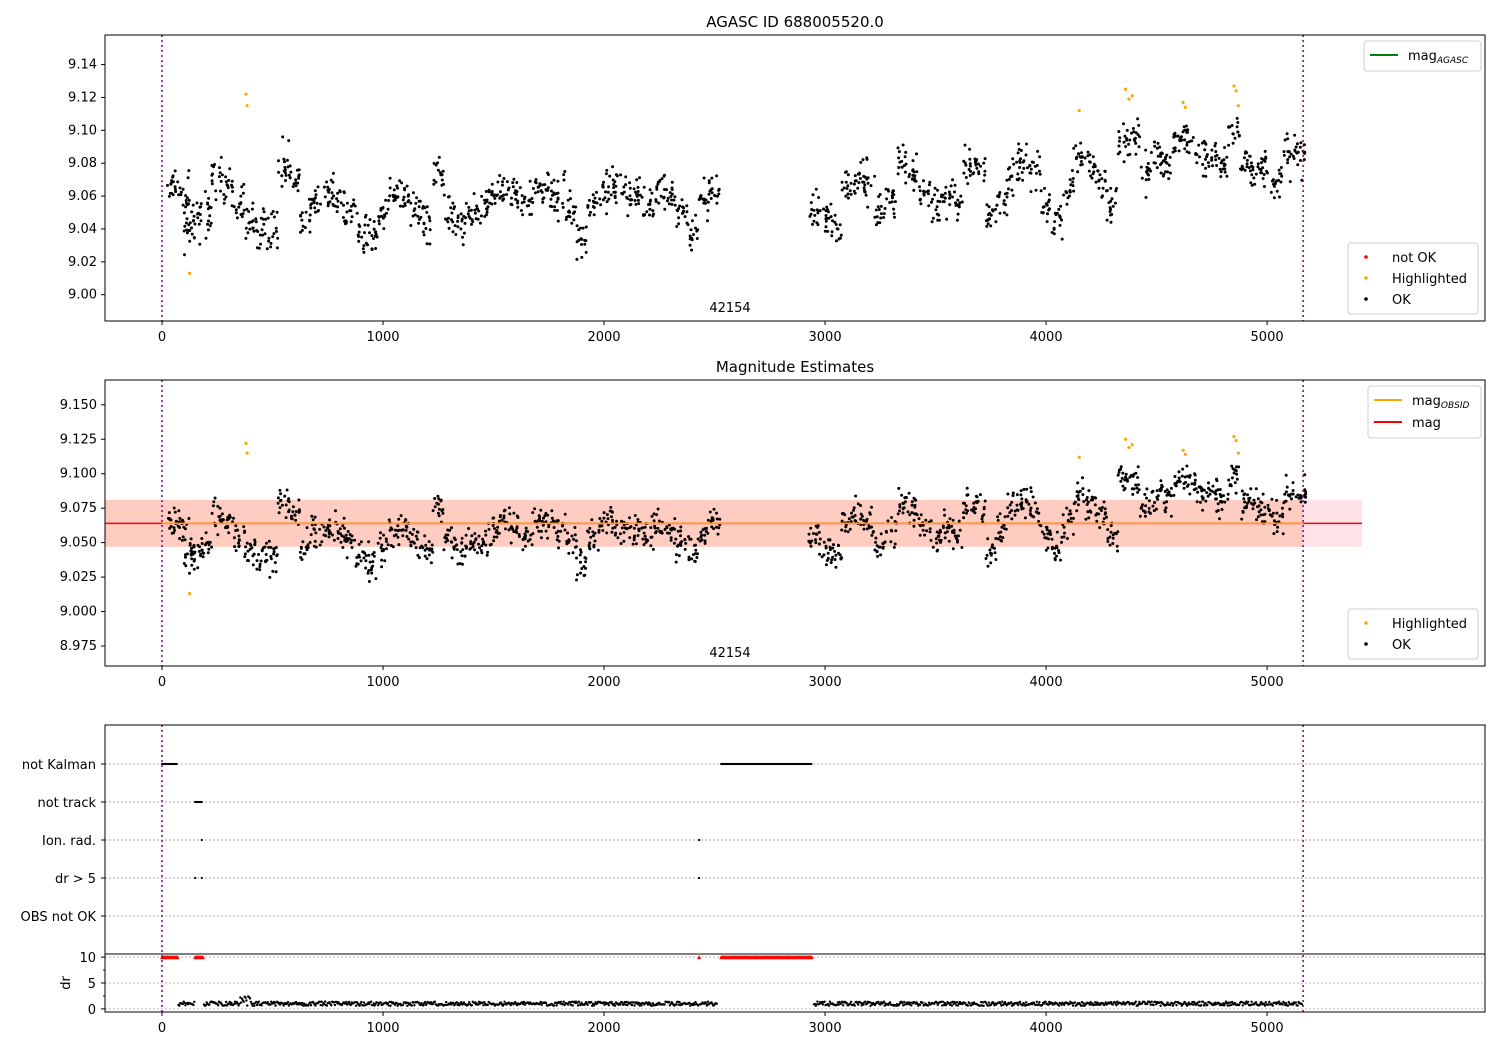 The image size is (1500, 1050). I want to click on flag-label: not track, so click(66, 803).